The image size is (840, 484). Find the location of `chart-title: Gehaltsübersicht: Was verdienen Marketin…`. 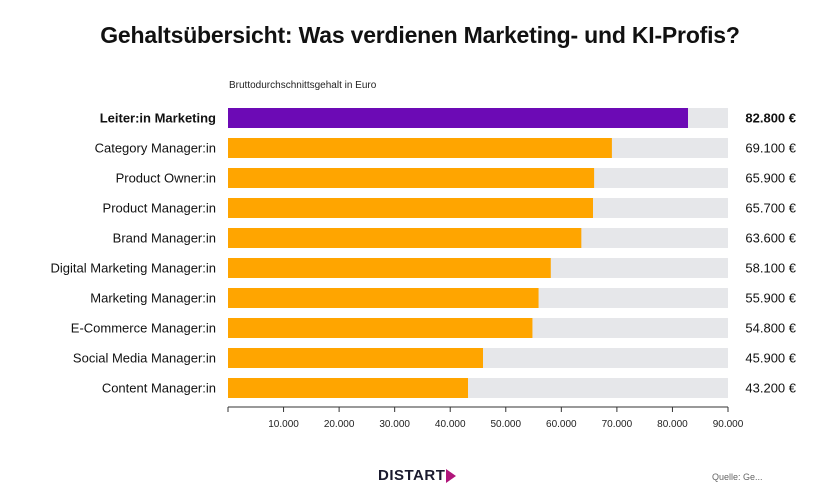

chart-title: Gehaltsübersicht: Was verdienen Marketin… is located at coordinates (420, 35).